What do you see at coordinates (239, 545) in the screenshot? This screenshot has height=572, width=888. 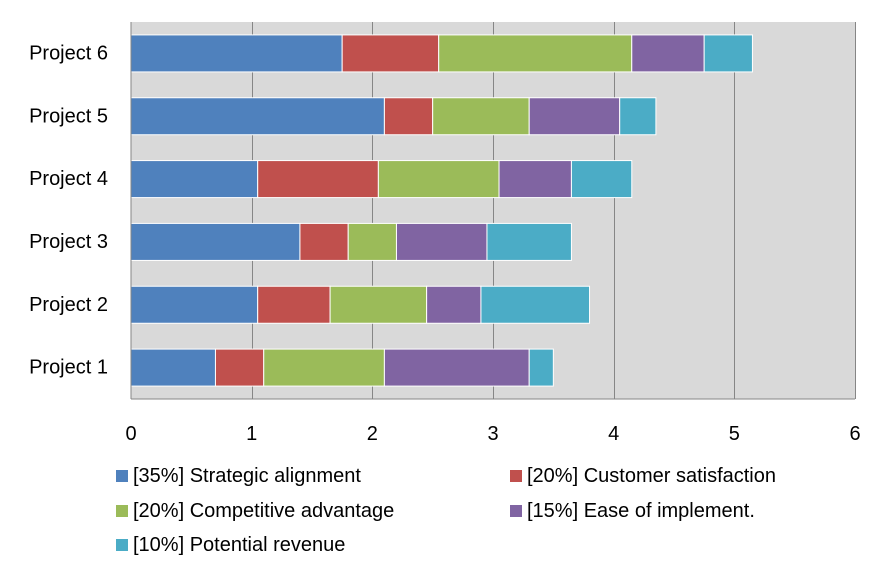 I see `legend-label: [10%] Potential revenue` at bounding box center [239, 545].